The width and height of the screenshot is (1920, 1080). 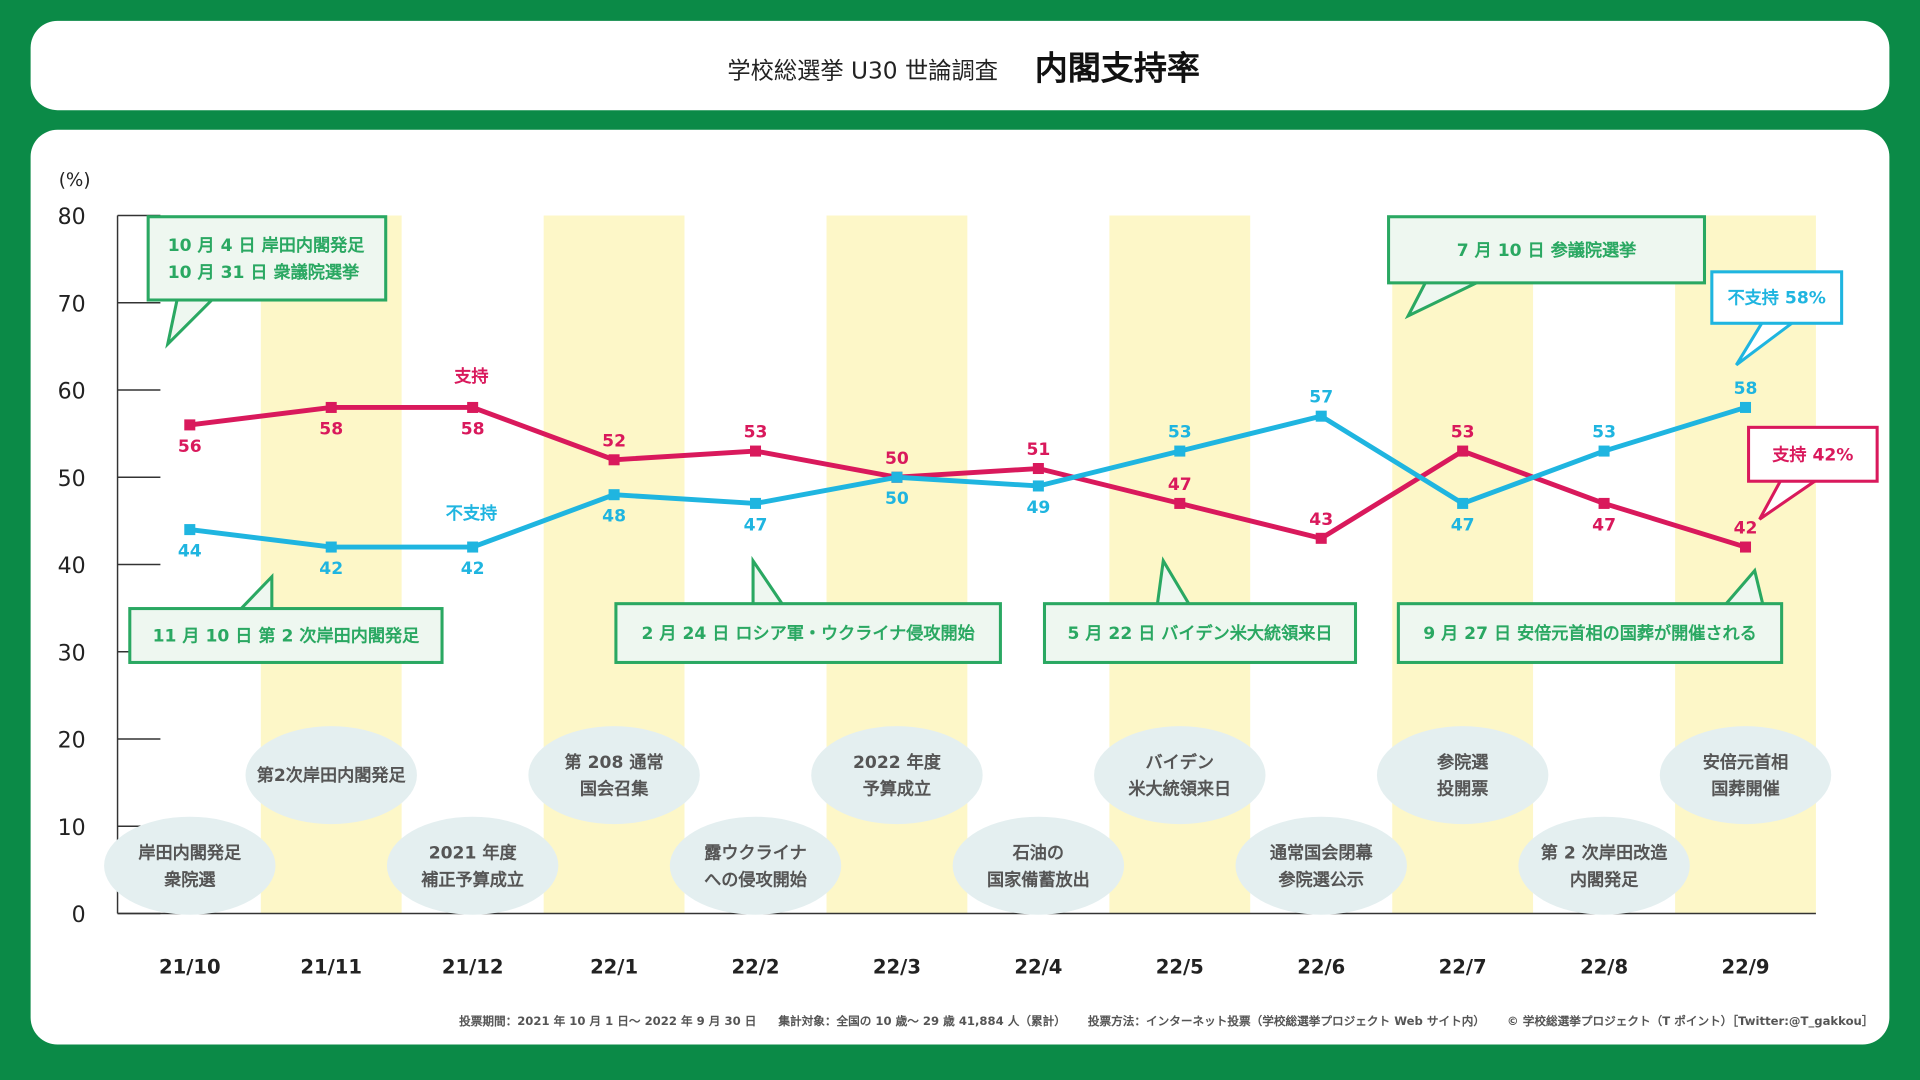 I want to click on y-tick-label: 30, so click(x=72, y=653).